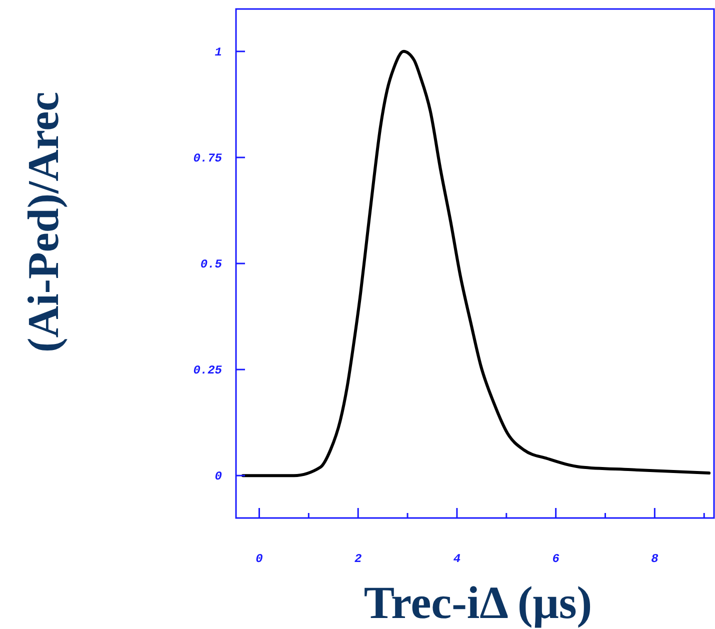  I want to click on x-tick-label: 4, so click(457, 559).